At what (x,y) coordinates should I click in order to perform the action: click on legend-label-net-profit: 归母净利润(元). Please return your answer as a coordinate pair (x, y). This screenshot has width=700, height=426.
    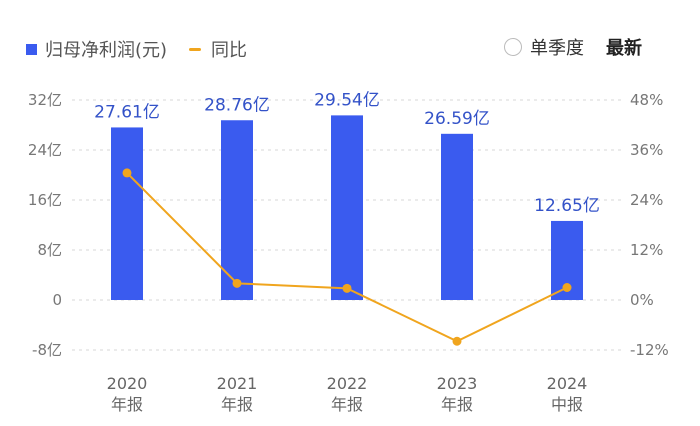
    Looking at the image, I should click on (106, 50).